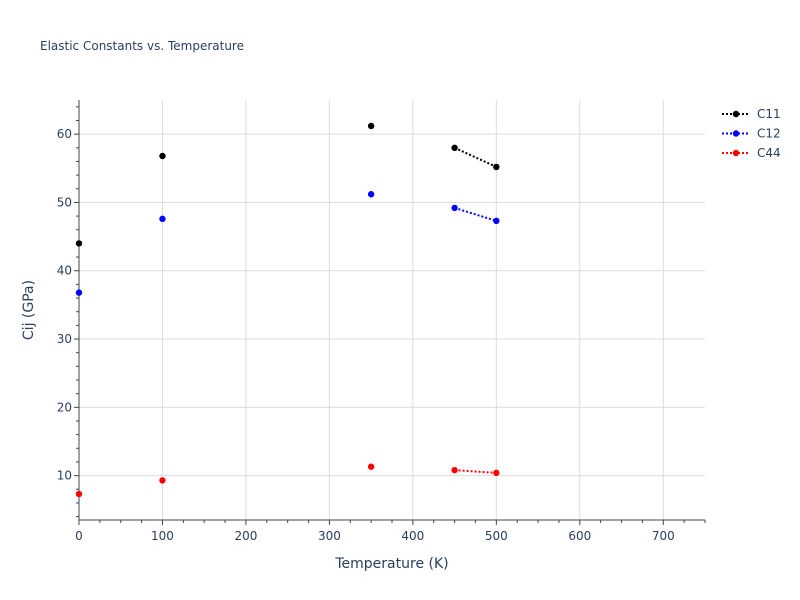 This screenshot has width=800, height=600. What do you see at coordinates (162, 536) in the screenshot?
I see `x-tick-label: 100` at bounding box center [162, 536].